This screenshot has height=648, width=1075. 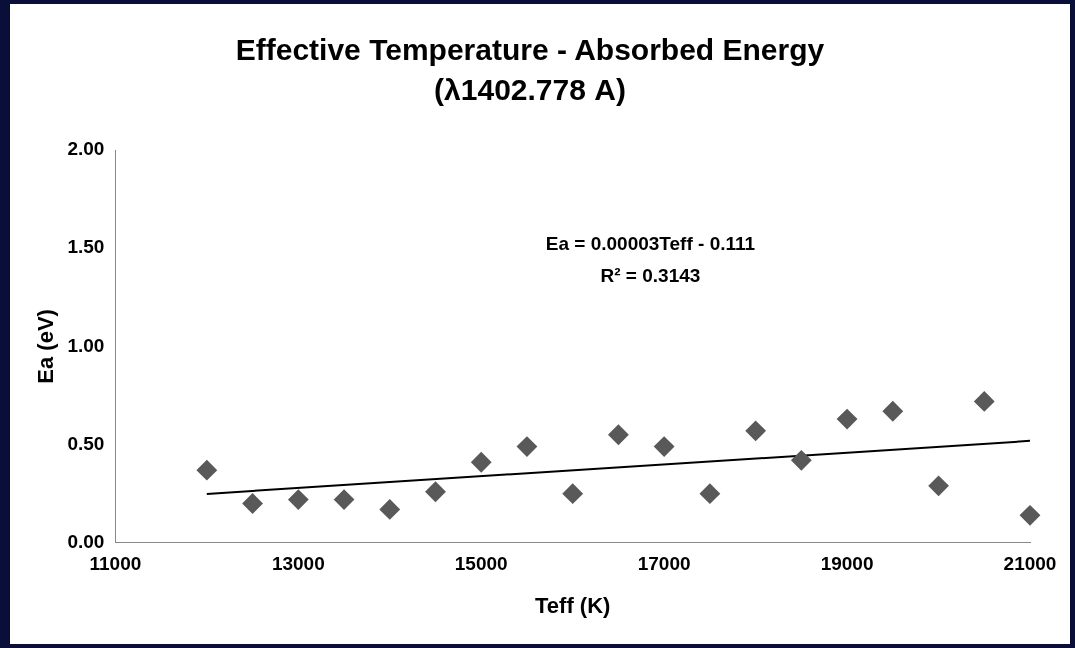 I want to click on y-tick-label: 0.50, so click(x=86, y=443).